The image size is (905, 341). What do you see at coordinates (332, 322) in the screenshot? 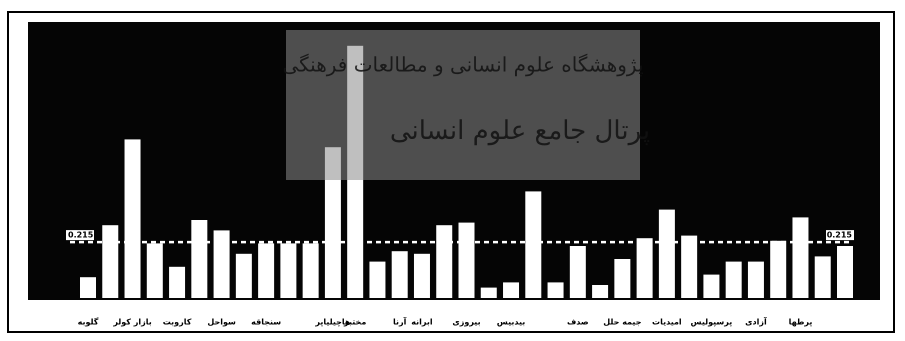
I see `x-tick-label: هاچیلیاپر` at bounding box center [332, 322].